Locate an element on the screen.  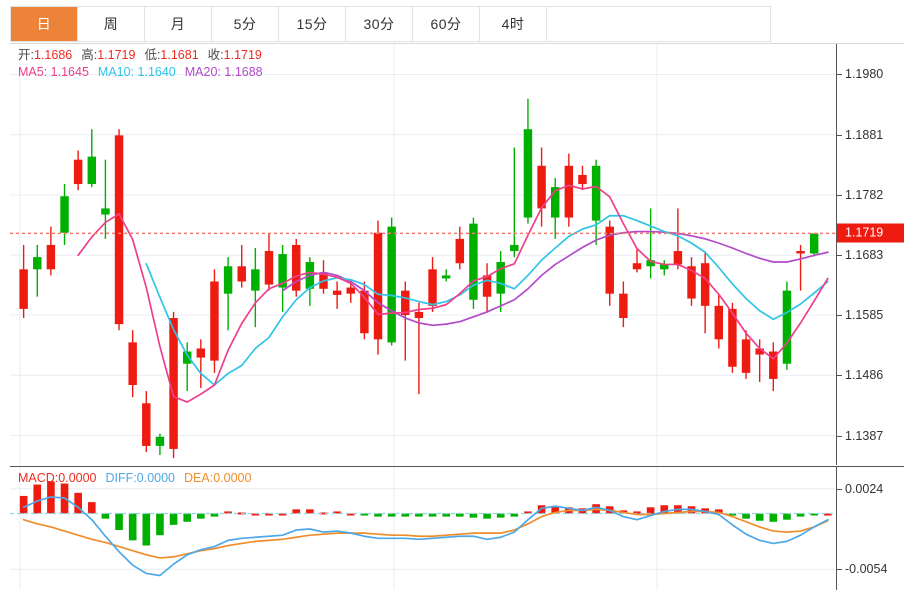
tab-day-label: 日 is located at coordinates (44, 24).